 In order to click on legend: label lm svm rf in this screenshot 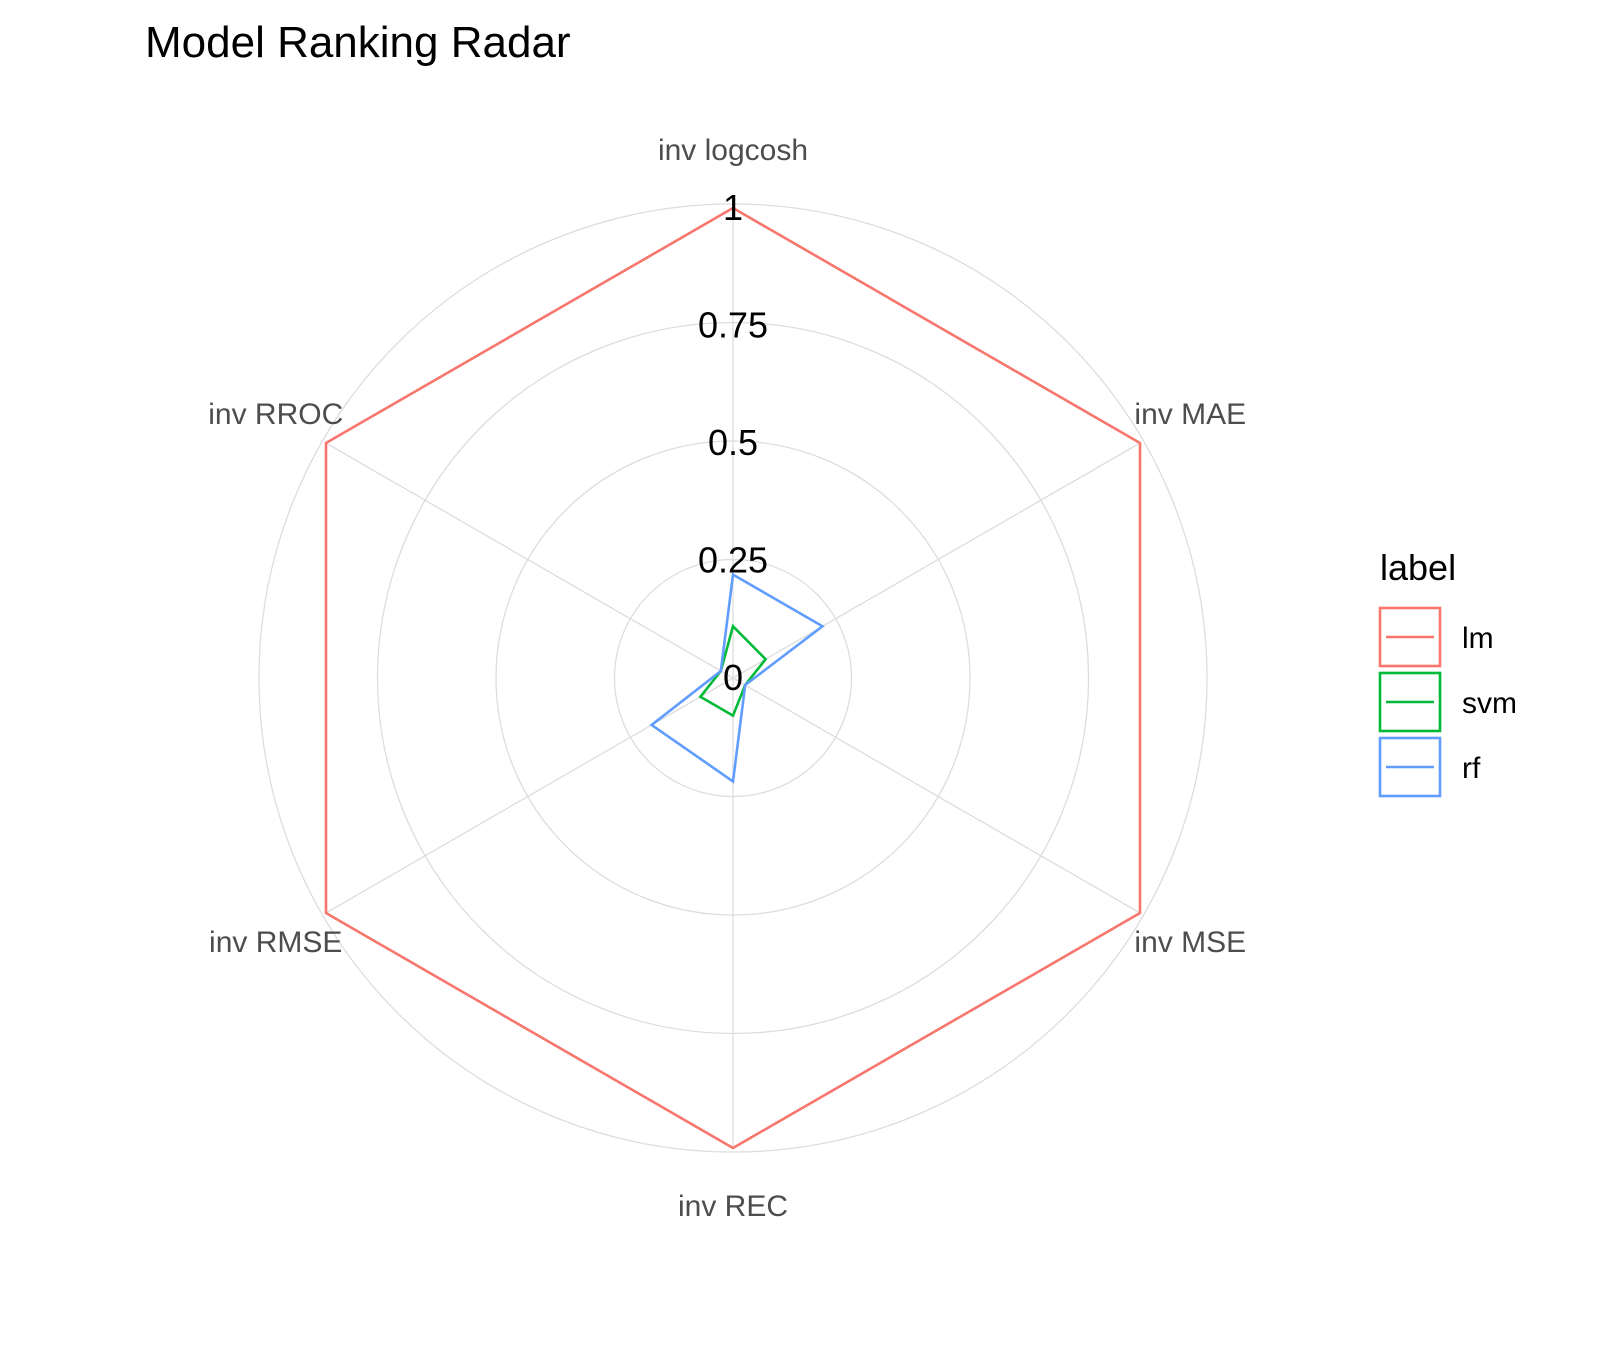, I will do `click(1447, 672)`.